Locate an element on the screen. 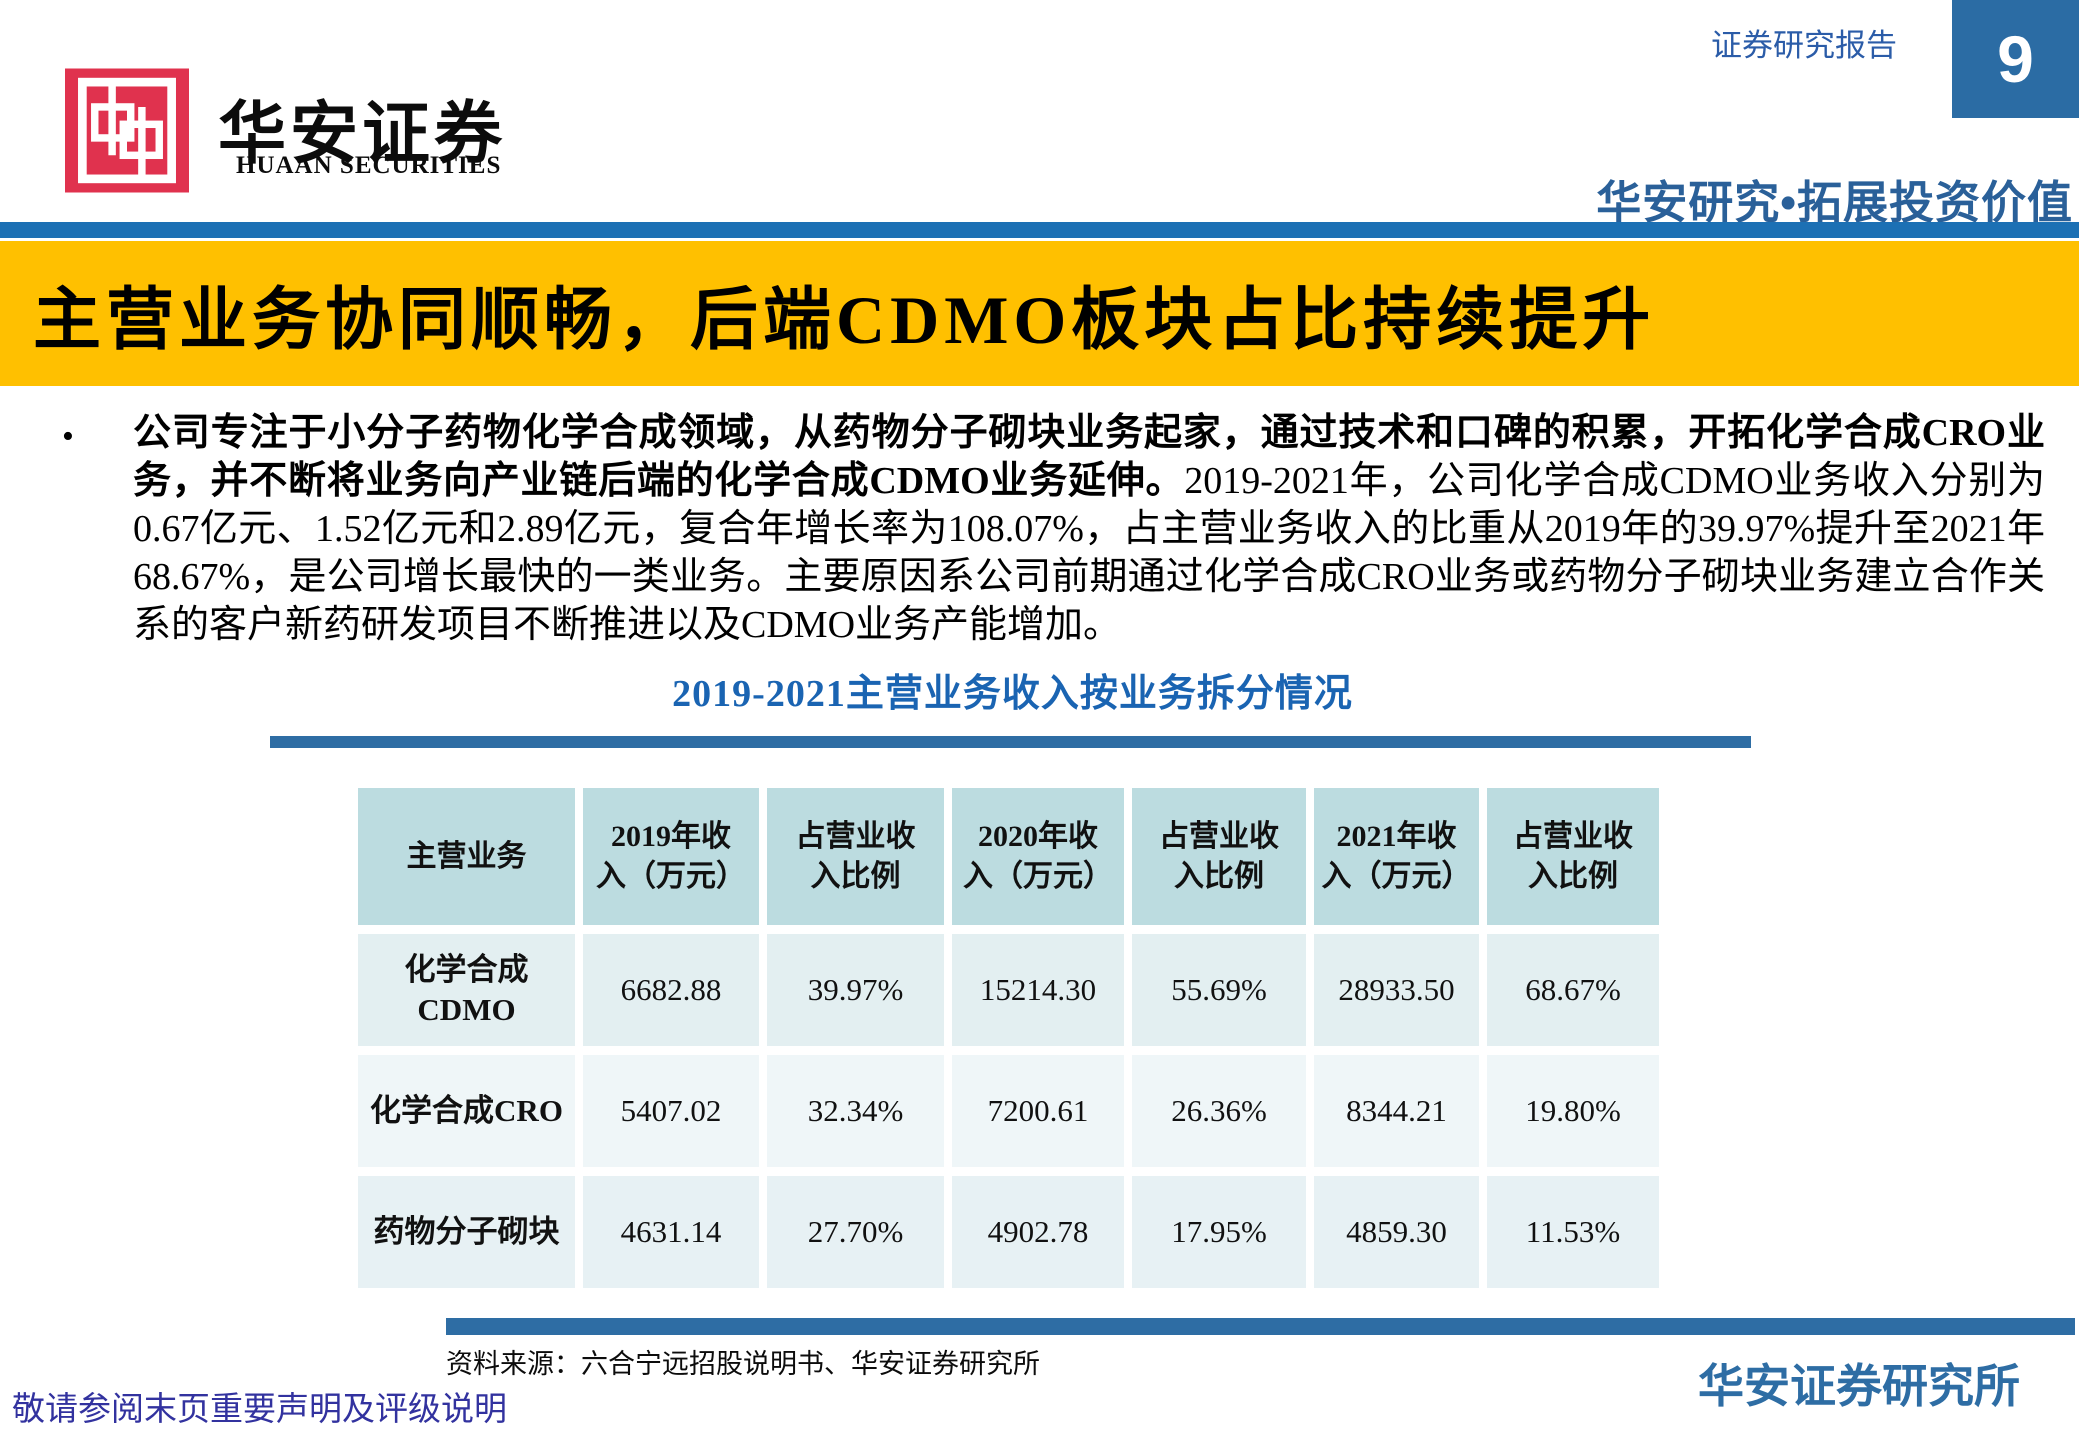 The height and width of the screenshot is (1439, 2079). table-title-rule is located at coordinates (1010, 742).